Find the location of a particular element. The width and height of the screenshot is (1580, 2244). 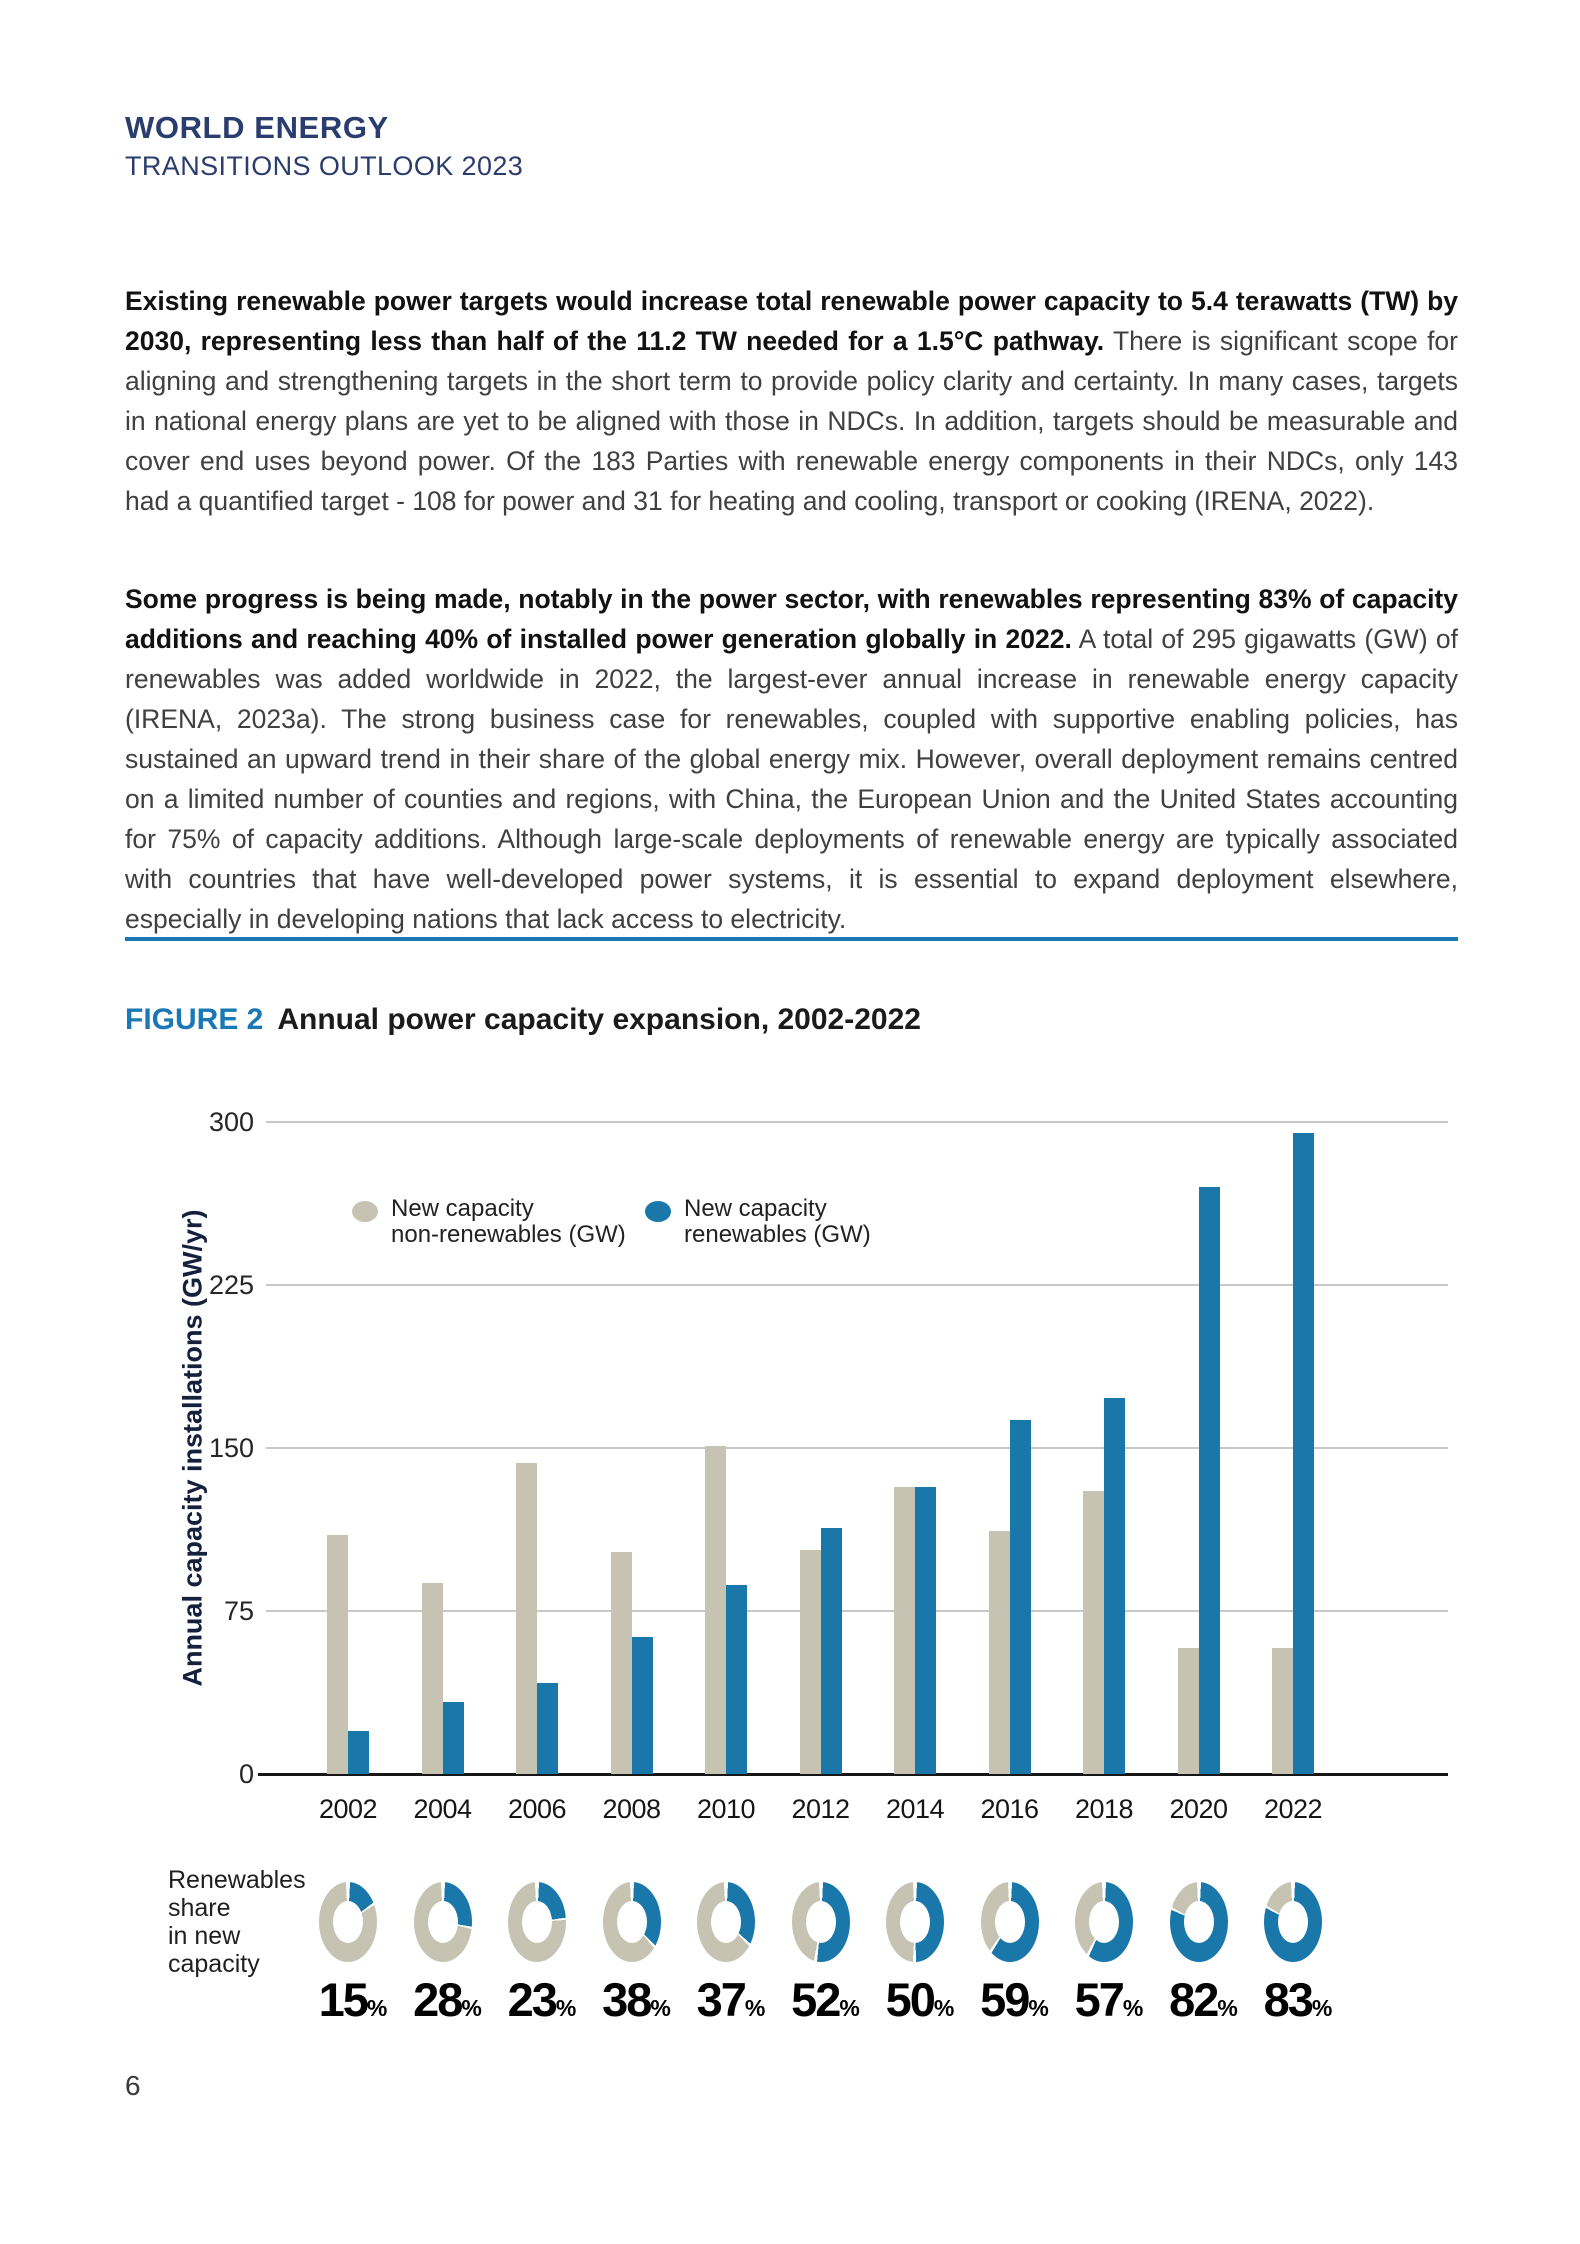

legend-dot-renewables-icon is located at coordinates (658, 1211).